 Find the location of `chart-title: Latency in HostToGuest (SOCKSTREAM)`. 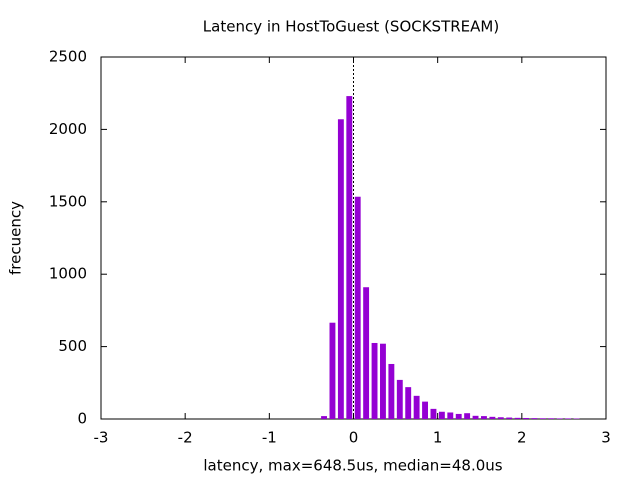

chart-title: Latency in HostToGuest (SOCKSTREAM) is located at coordinates (351, 27).